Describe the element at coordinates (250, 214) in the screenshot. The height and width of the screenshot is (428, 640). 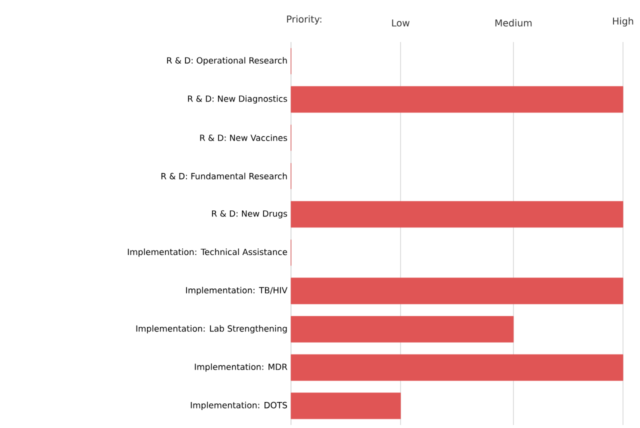
I see `y-tick-label: R & D: New Drugs` at that location.